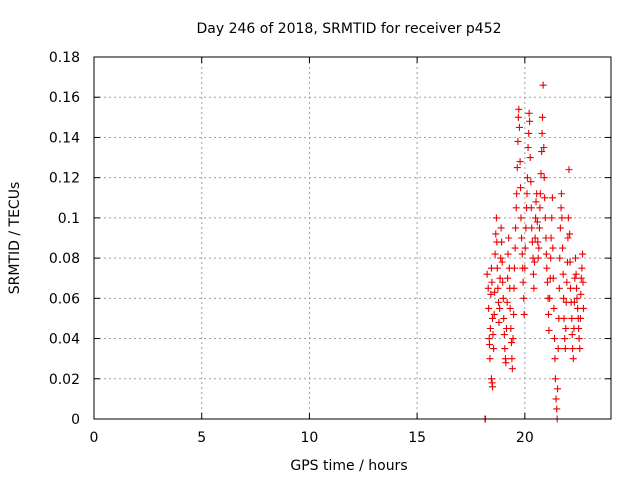 This screenshot has height=480, width=640. What do you see at coordinates (15, 238) in the screenshot?
I see `y-axis-label: SRMTID / TECUs` at bounding box center [15, 238].